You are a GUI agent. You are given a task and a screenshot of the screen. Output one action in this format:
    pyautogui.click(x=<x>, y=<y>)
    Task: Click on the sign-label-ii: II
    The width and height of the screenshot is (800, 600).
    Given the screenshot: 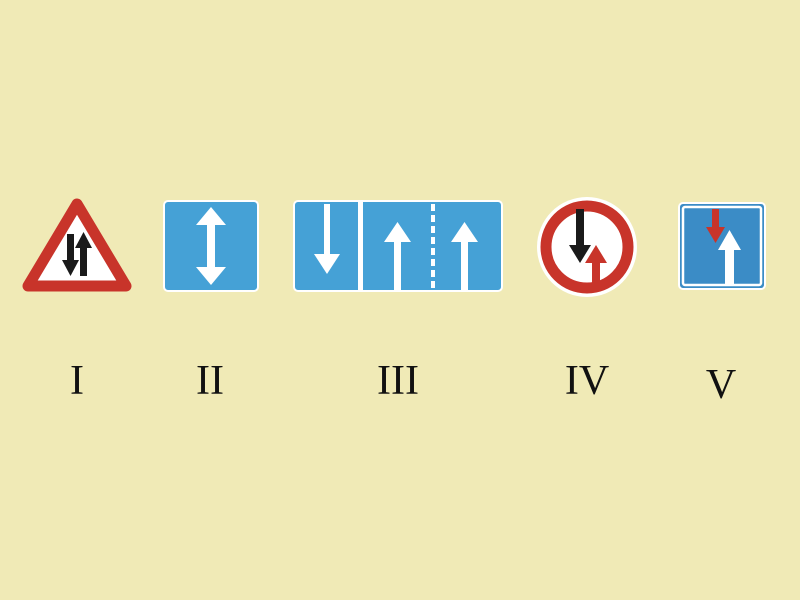 What is the action you would take?
    pyautogui.click(x=210, y=381)
    